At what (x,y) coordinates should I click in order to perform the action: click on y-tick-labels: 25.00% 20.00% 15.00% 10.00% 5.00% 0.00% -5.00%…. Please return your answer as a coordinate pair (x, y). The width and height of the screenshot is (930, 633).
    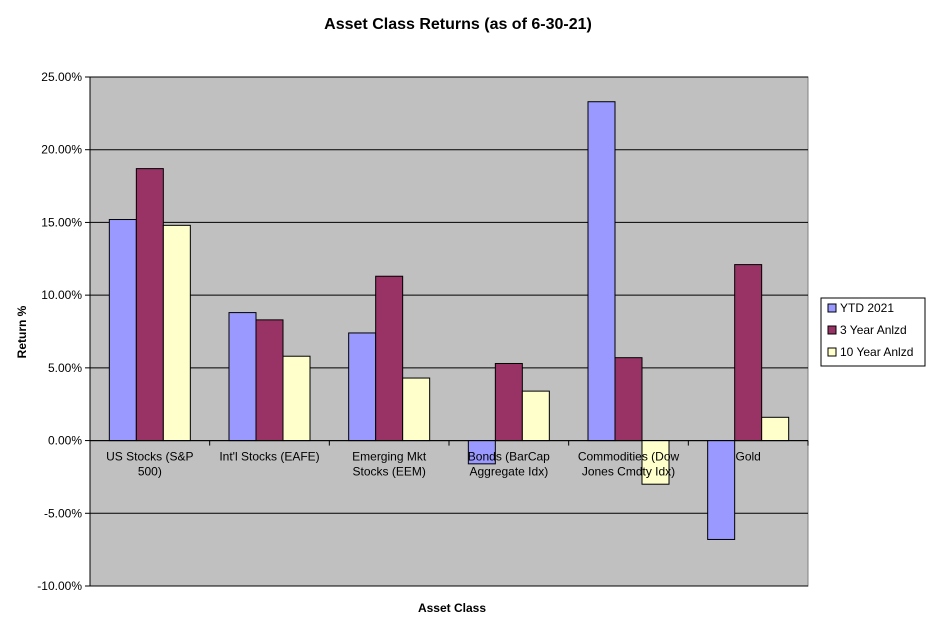
    Looking at the image, I should click on (59, 331).